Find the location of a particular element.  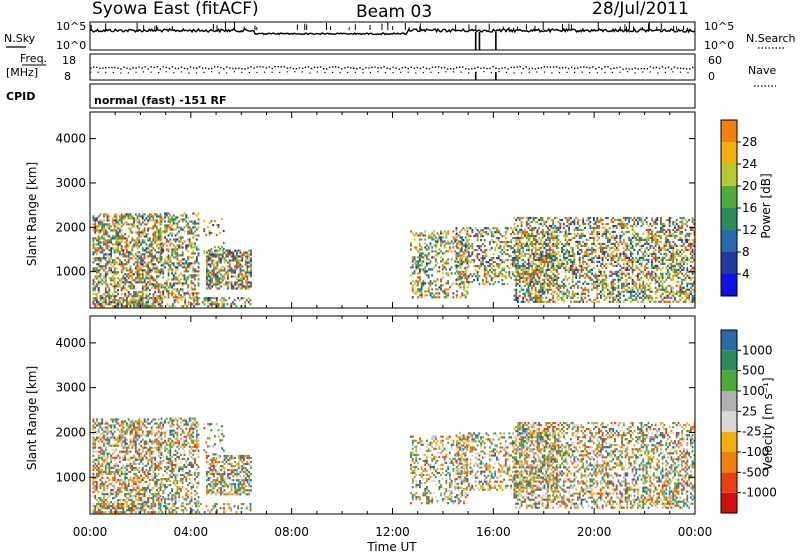

nsky-label: N.Sky is located at coordinates (20, 38).